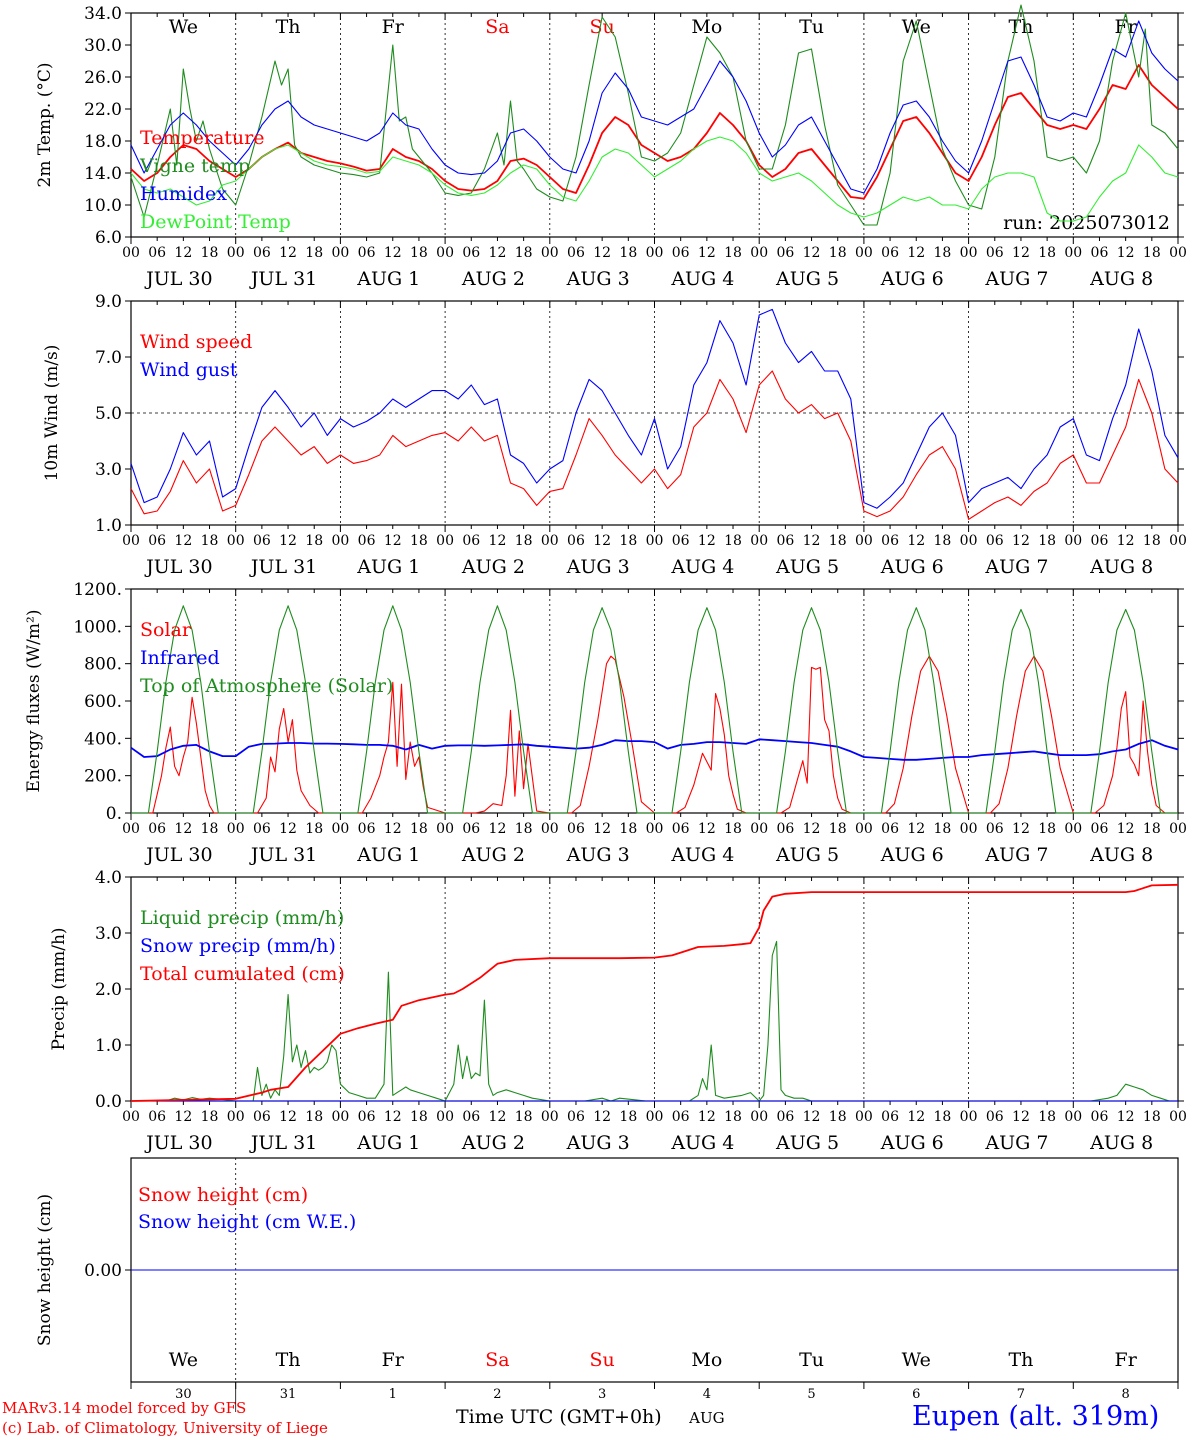 Image resolution: width=1194 pixels, height=1440 pixels. What do you see at coordinates (124, 1408) in the screenshot?
I see `model-credit-line: MARv3.14 model forced by GFS` at bounding box center [124, 1408].